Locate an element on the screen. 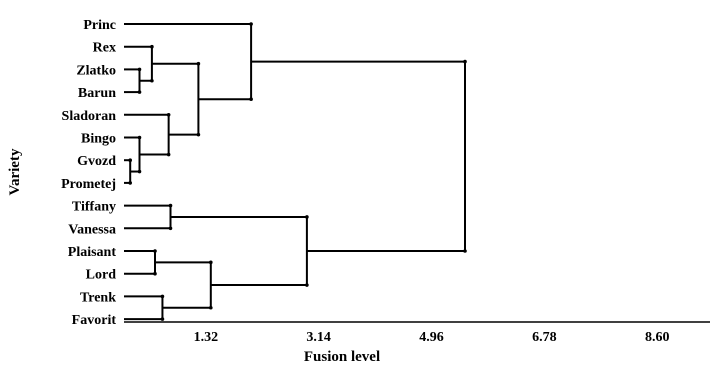 Image resolution: width=711 pixels, height=367 pixels. leaf-label-tiffany: Tiffany is located at coordinates (94, 207).